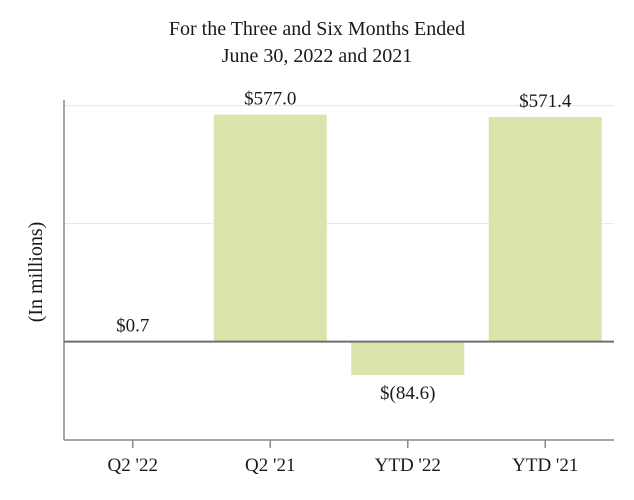 Image resolution: width=634 pixels, height=500 pixels. What do you see at coordinates (132, 325) in the screenshot?
I see `data-label-0: $0.7` at bounding box center [132, 325].